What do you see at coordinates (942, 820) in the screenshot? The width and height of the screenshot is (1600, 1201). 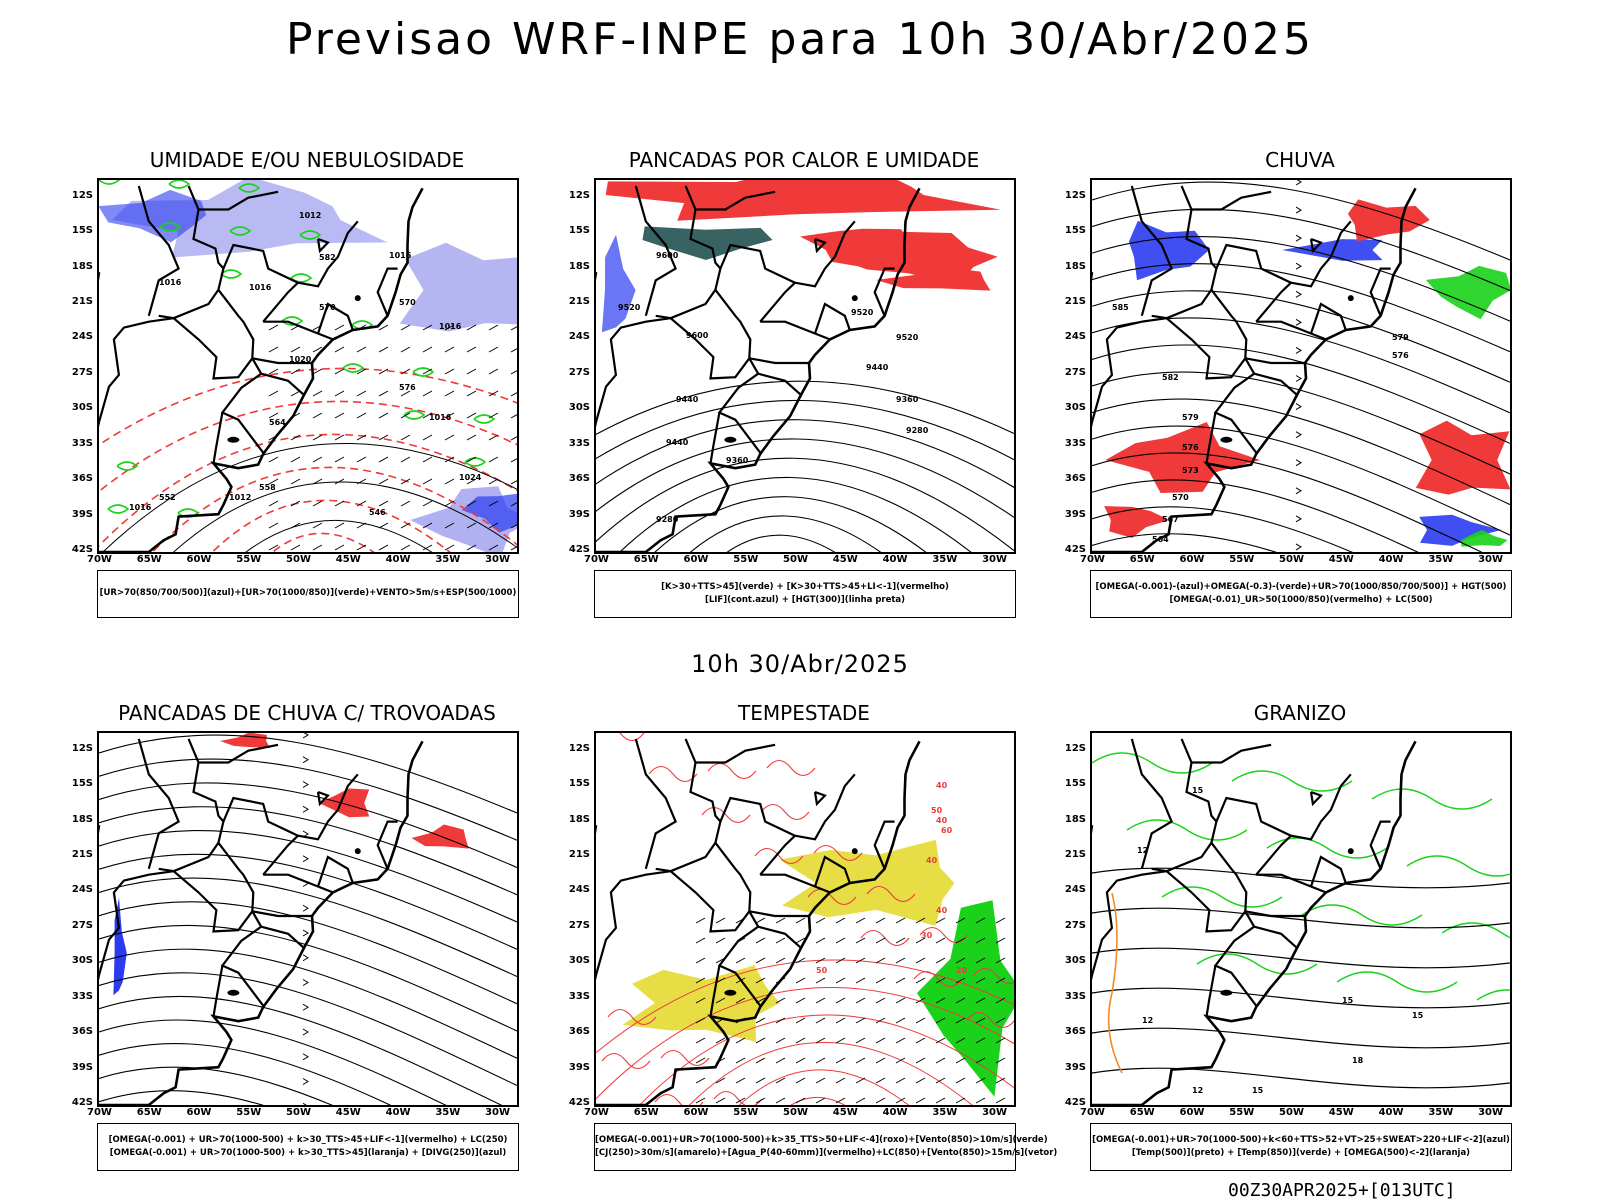 I see `contour-label: 40` at bounding box center [942, 820].